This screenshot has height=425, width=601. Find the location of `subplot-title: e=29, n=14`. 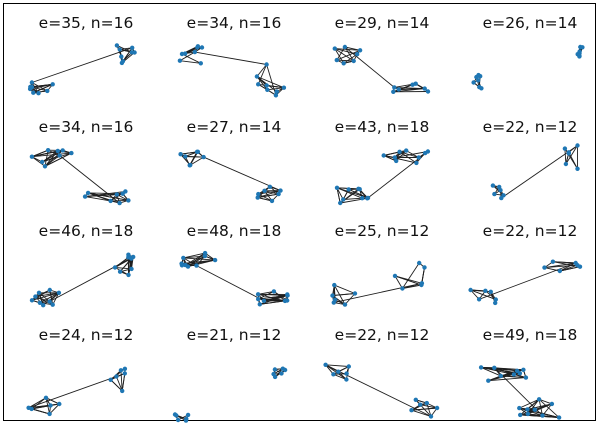

subplot-title: e=29, n=14 is located at coordinates (382, 23).